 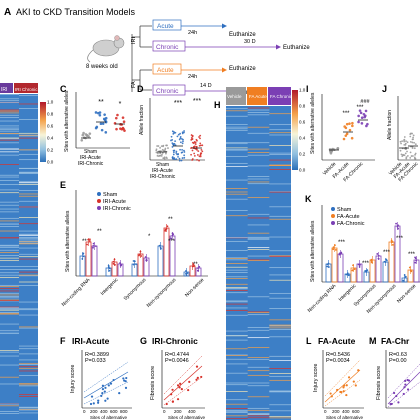 I want to click on panel-m-title: FA-Chr, so click(x=395, y=341).